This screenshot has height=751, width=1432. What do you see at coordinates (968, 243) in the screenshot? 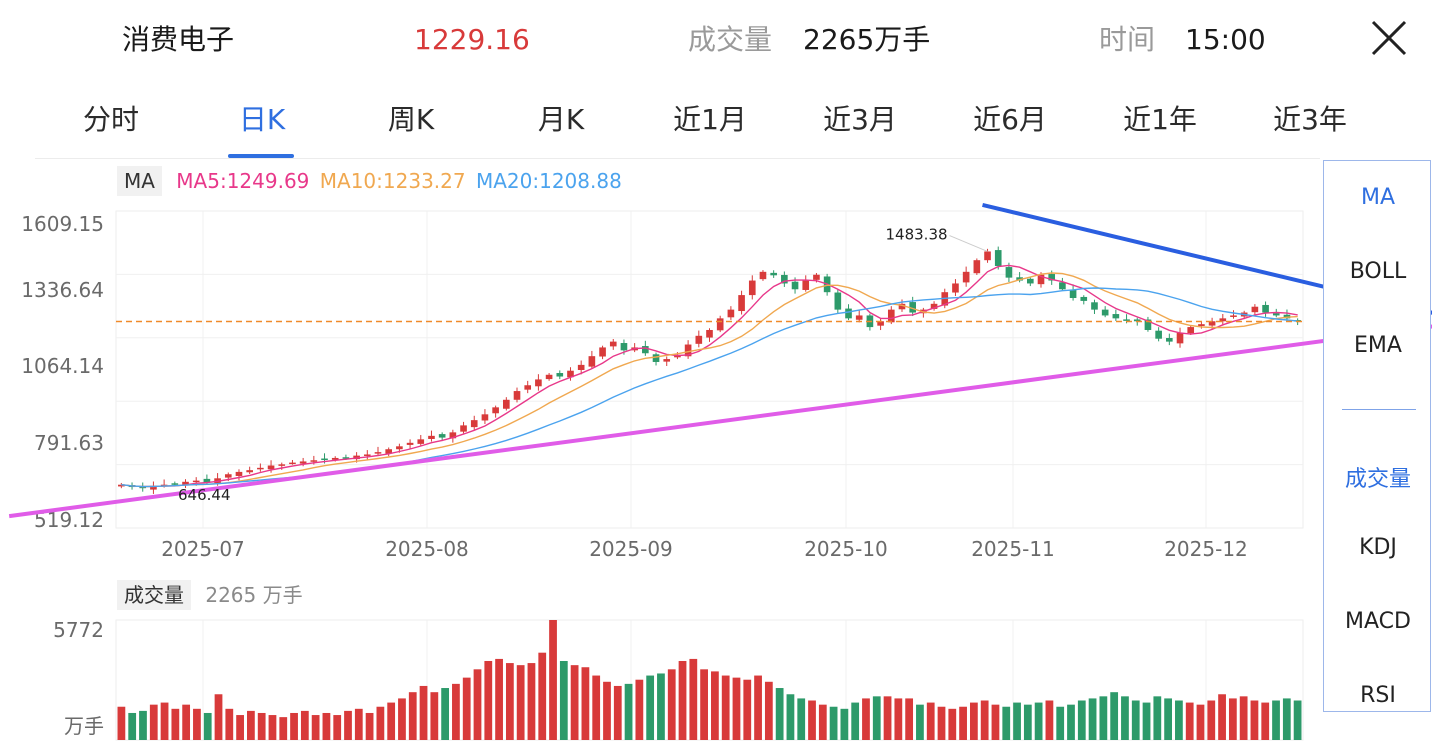
I see `high-annotation-leader` at bounding box center [968, 243].